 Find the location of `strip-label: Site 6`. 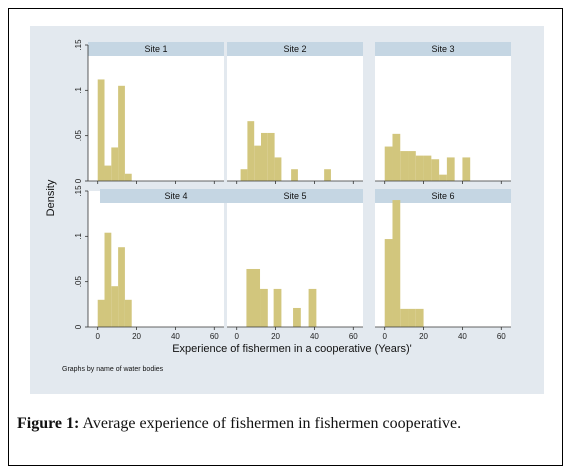

strip-label: Site 6 is located at coordinates (442, 196).